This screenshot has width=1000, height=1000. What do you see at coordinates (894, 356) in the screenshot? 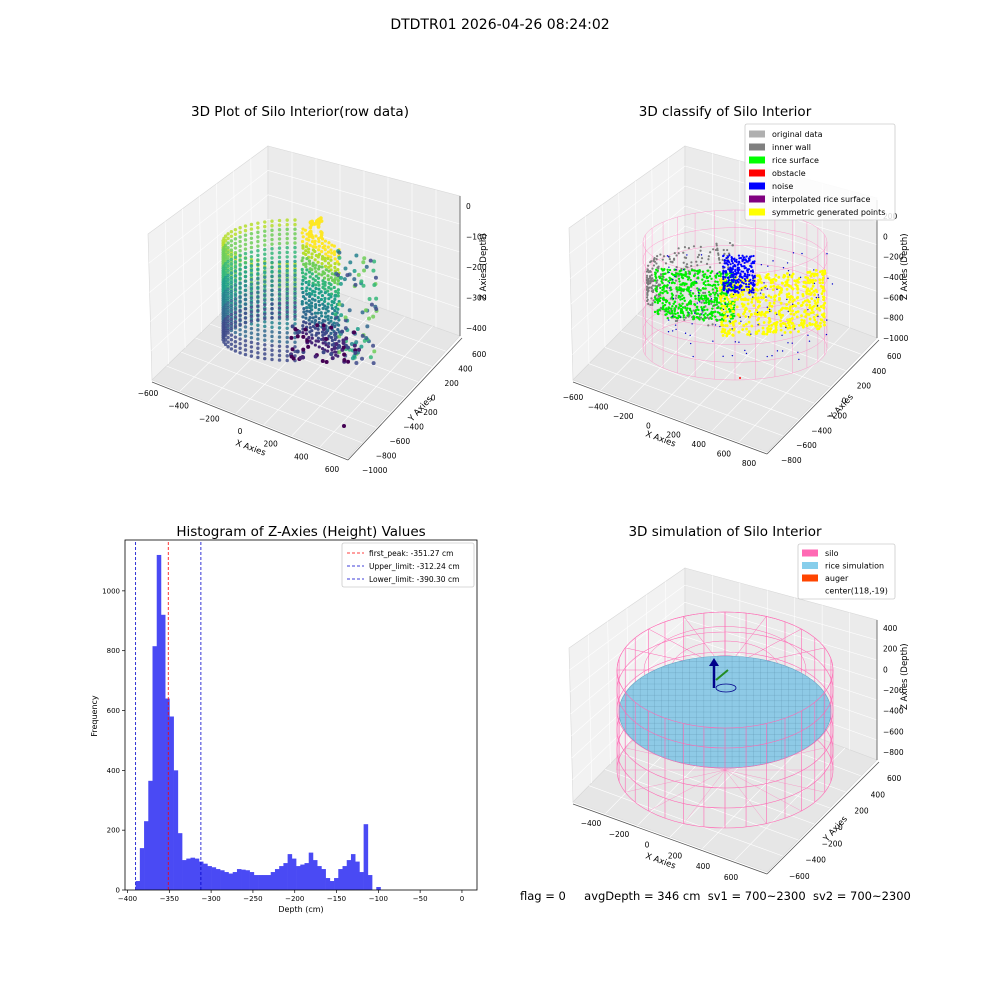
I see `classify-3d-y-tick-label: 600` at bounding box center [894, 356].